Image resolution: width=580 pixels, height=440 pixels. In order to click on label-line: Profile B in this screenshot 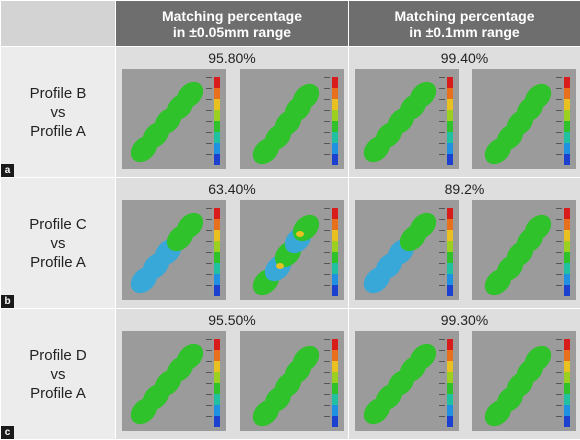, I will do `click(58, 93)`.